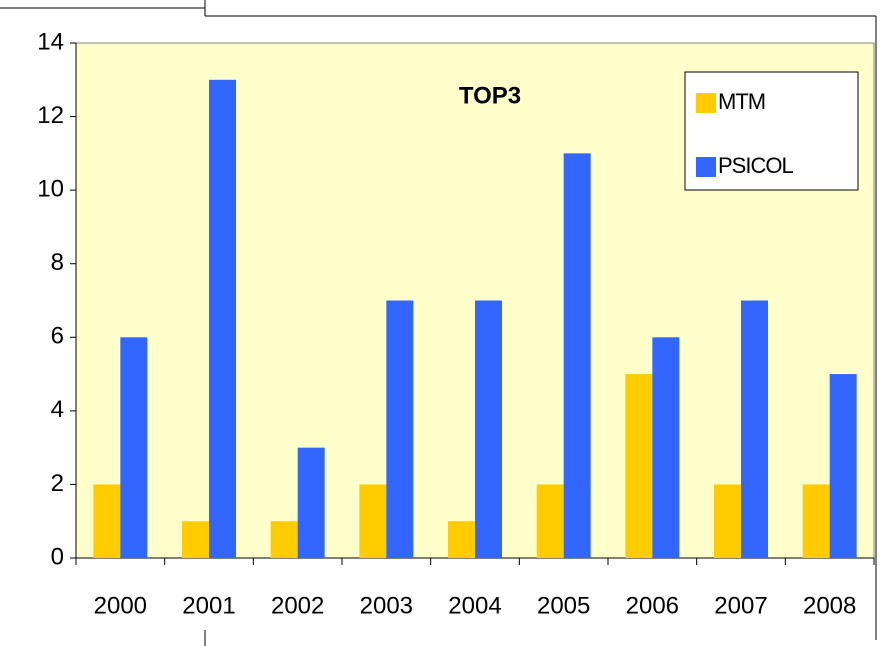 This screenshot has height=646, width=881. I want to click on x-tick-label: 2003, so click(386, 605).